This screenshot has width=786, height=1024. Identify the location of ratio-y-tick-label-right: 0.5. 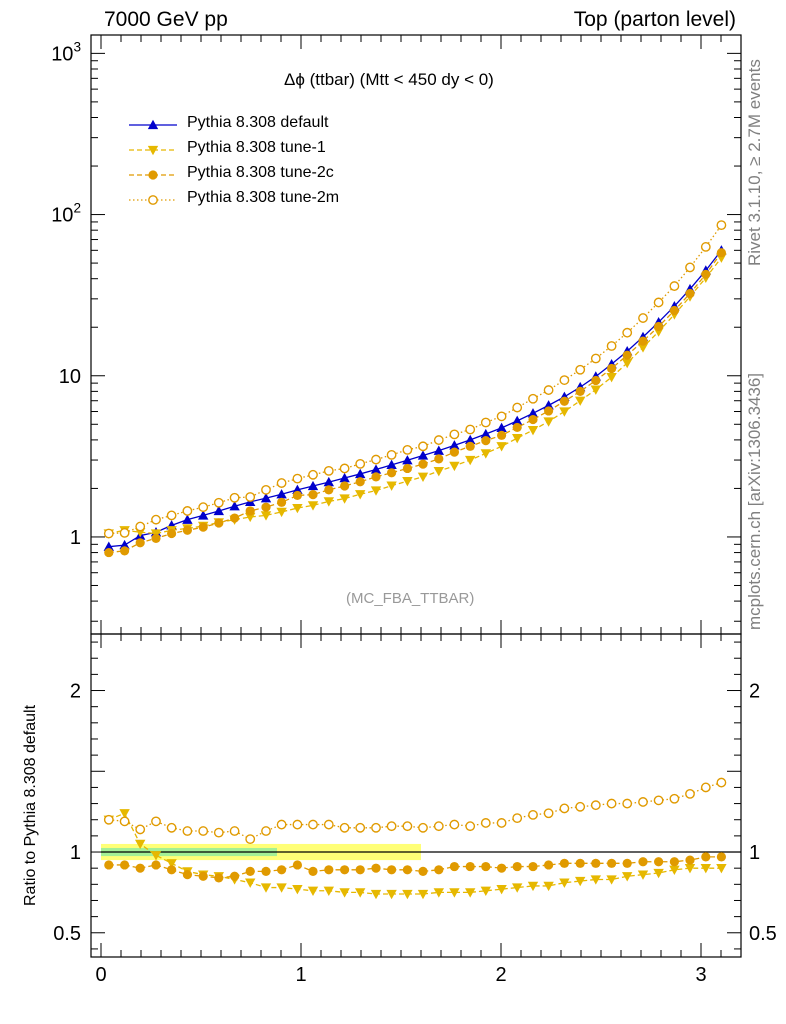
(763, 934).